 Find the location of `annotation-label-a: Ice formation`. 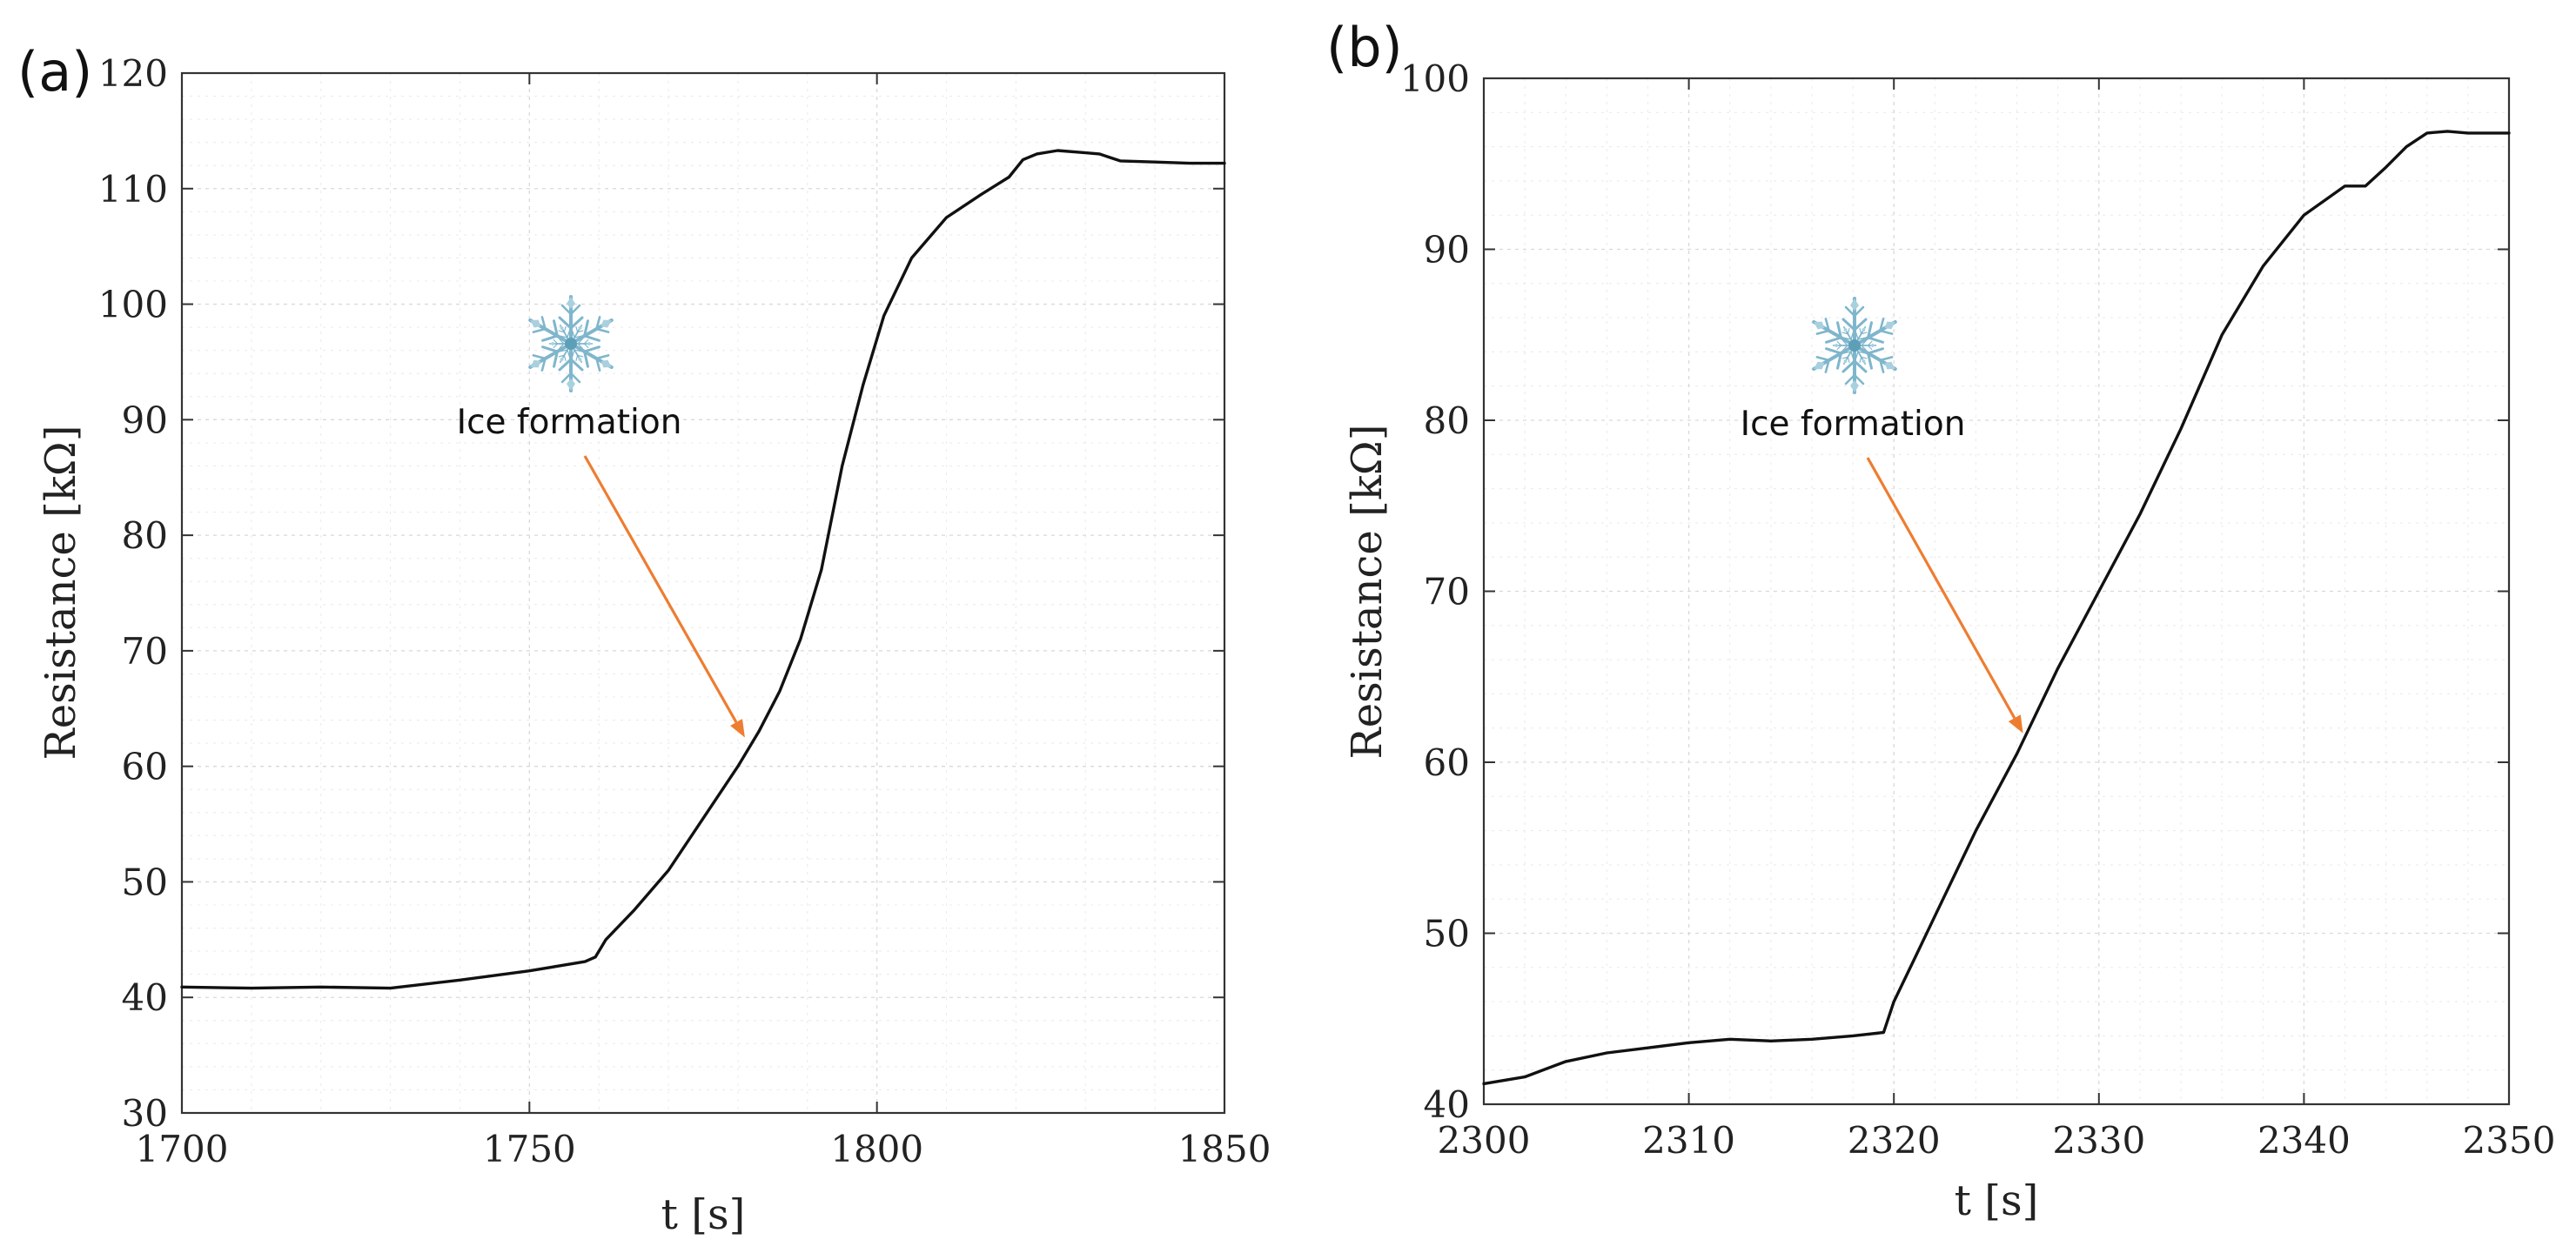

annotation-label-a: Ice formation is located at coordinates (569, 422).